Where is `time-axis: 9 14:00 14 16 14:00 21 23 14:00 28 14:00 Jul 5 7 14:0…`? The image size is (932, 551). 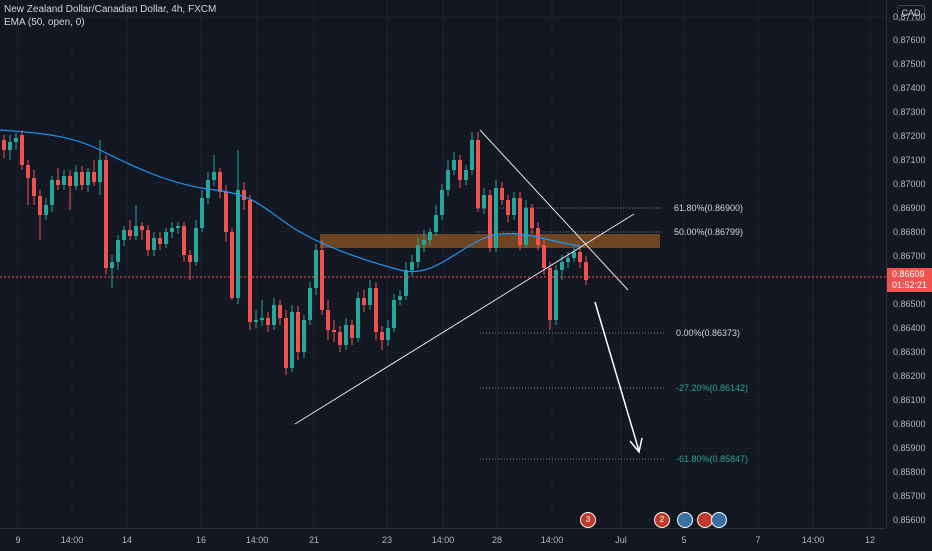 time-axis: 9 14:00 14 16 14:00 21 23 14:00 28 14:00 Jul 5 7 14:0… is located at coordinates (443, 539).